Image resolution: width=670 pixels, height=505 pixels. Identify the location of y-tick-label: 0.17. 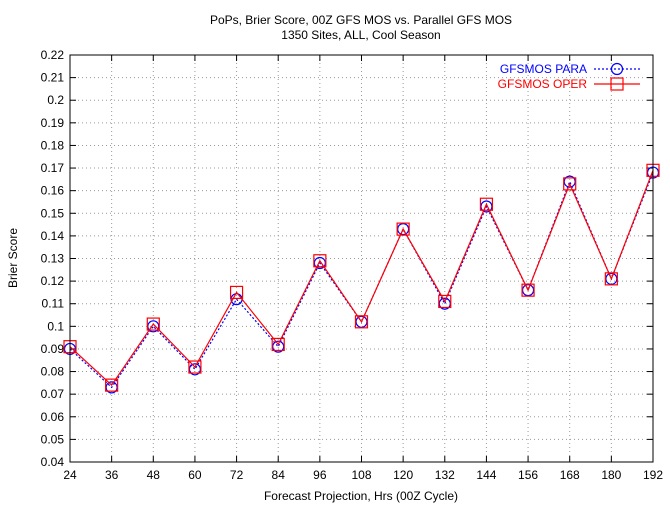
(53, 168).